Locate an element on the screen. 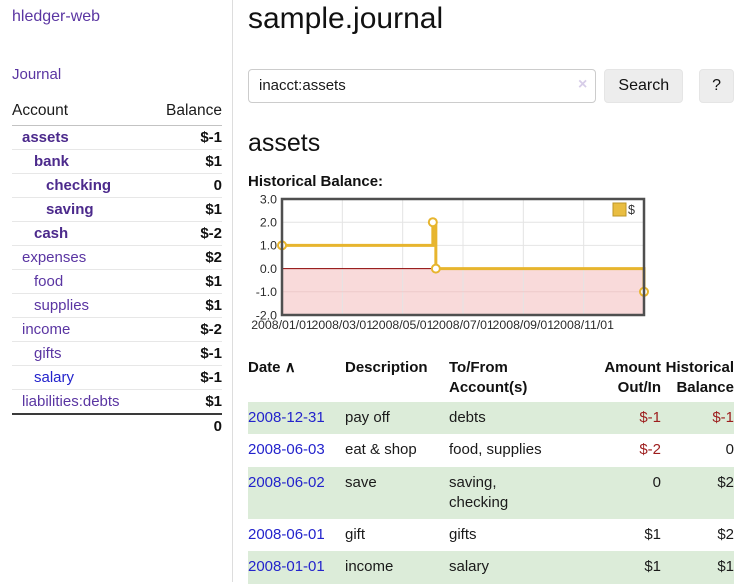 This screenshot has width=742, height=584. accounts-cell: salary is located at coordinates (469, 567).